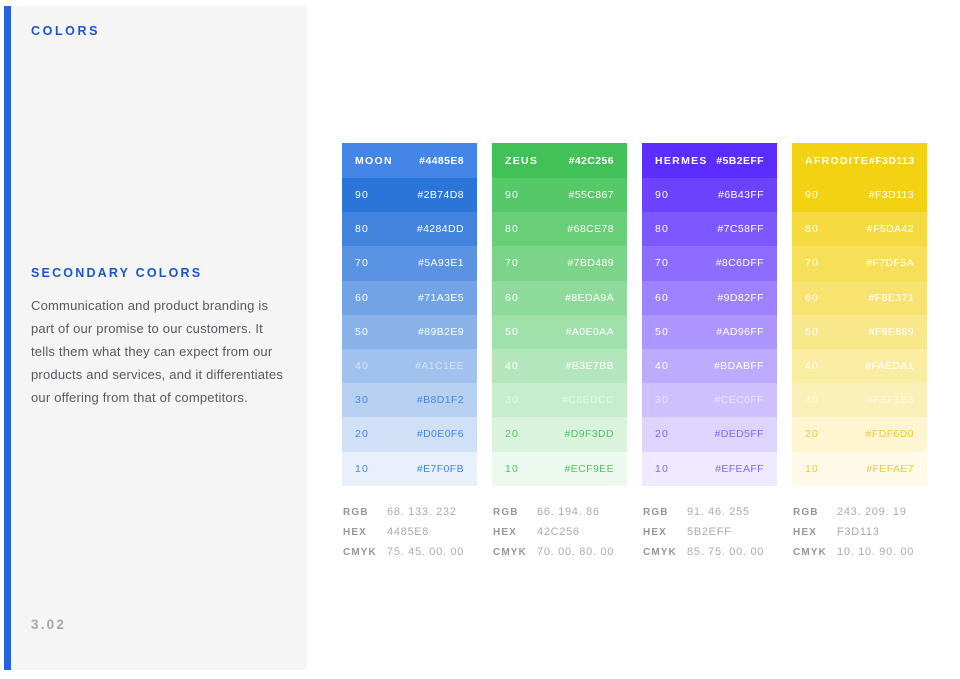 The width and height of the screenshot is (960, 679). I want to click on rgb-value: 68. 133. 232, so click(422, 511).